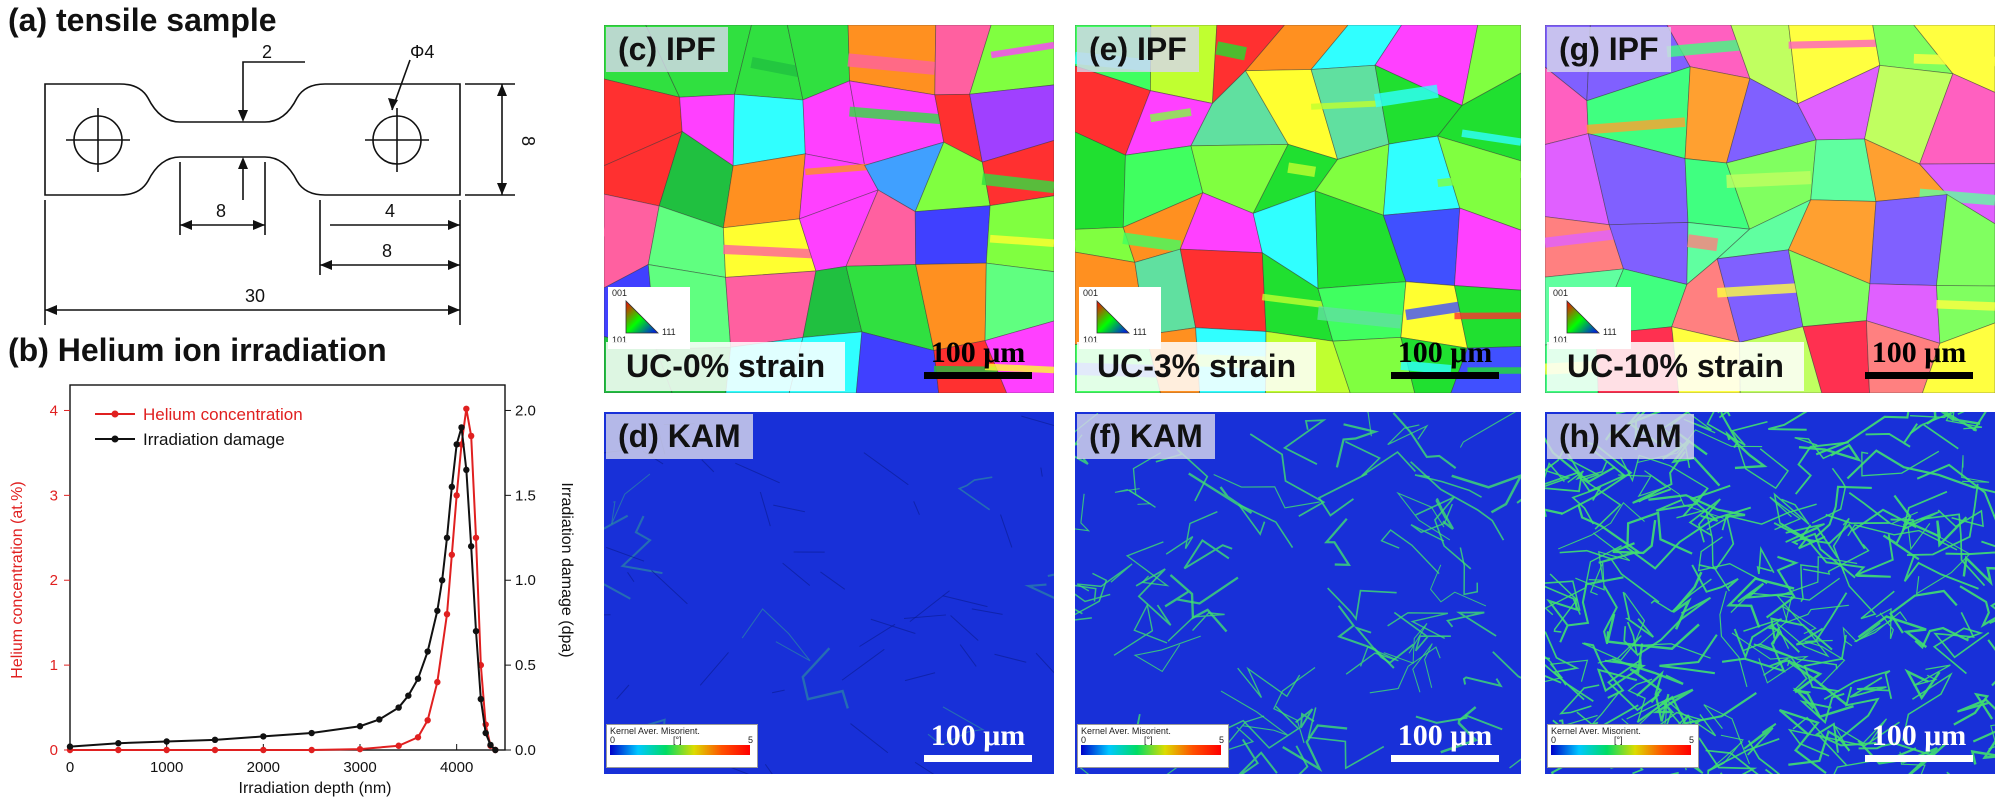 This screenshot has width=2014, height=801. I want to click on y-tick-label: 3, so click(54, 495).